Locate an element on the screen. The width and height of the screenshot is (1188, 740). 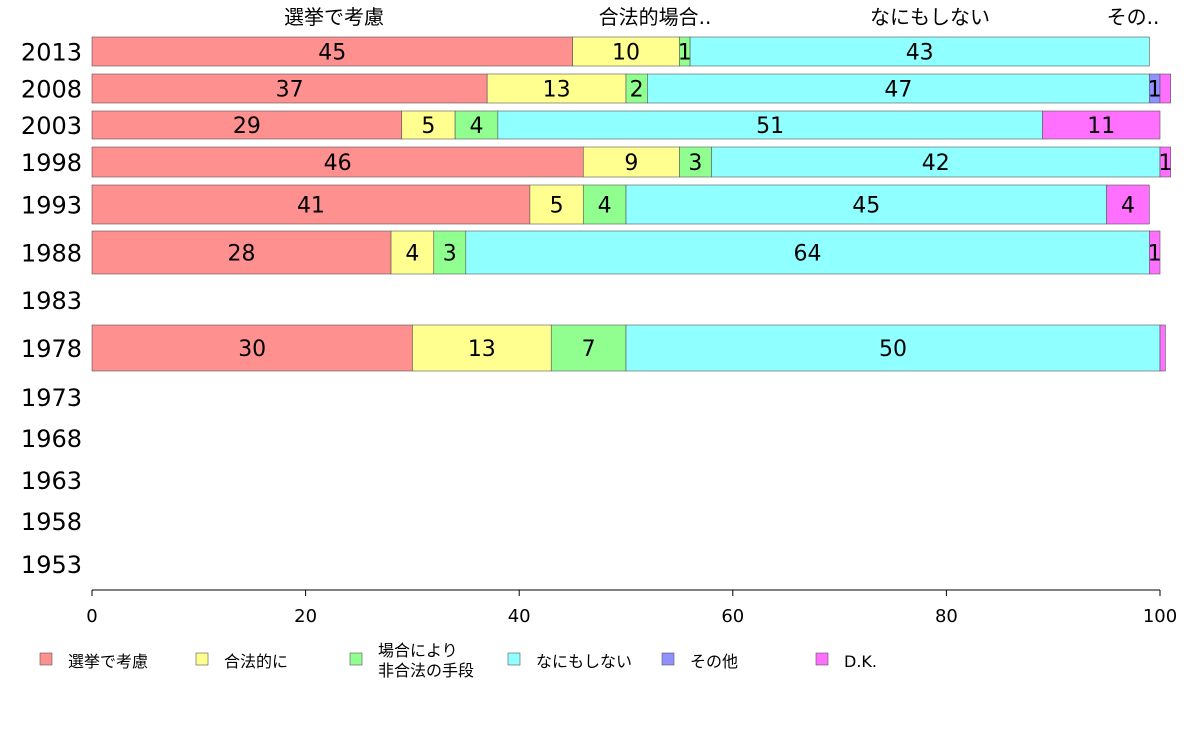
x-tick-label: 40 is located at coordinates (519, 616).